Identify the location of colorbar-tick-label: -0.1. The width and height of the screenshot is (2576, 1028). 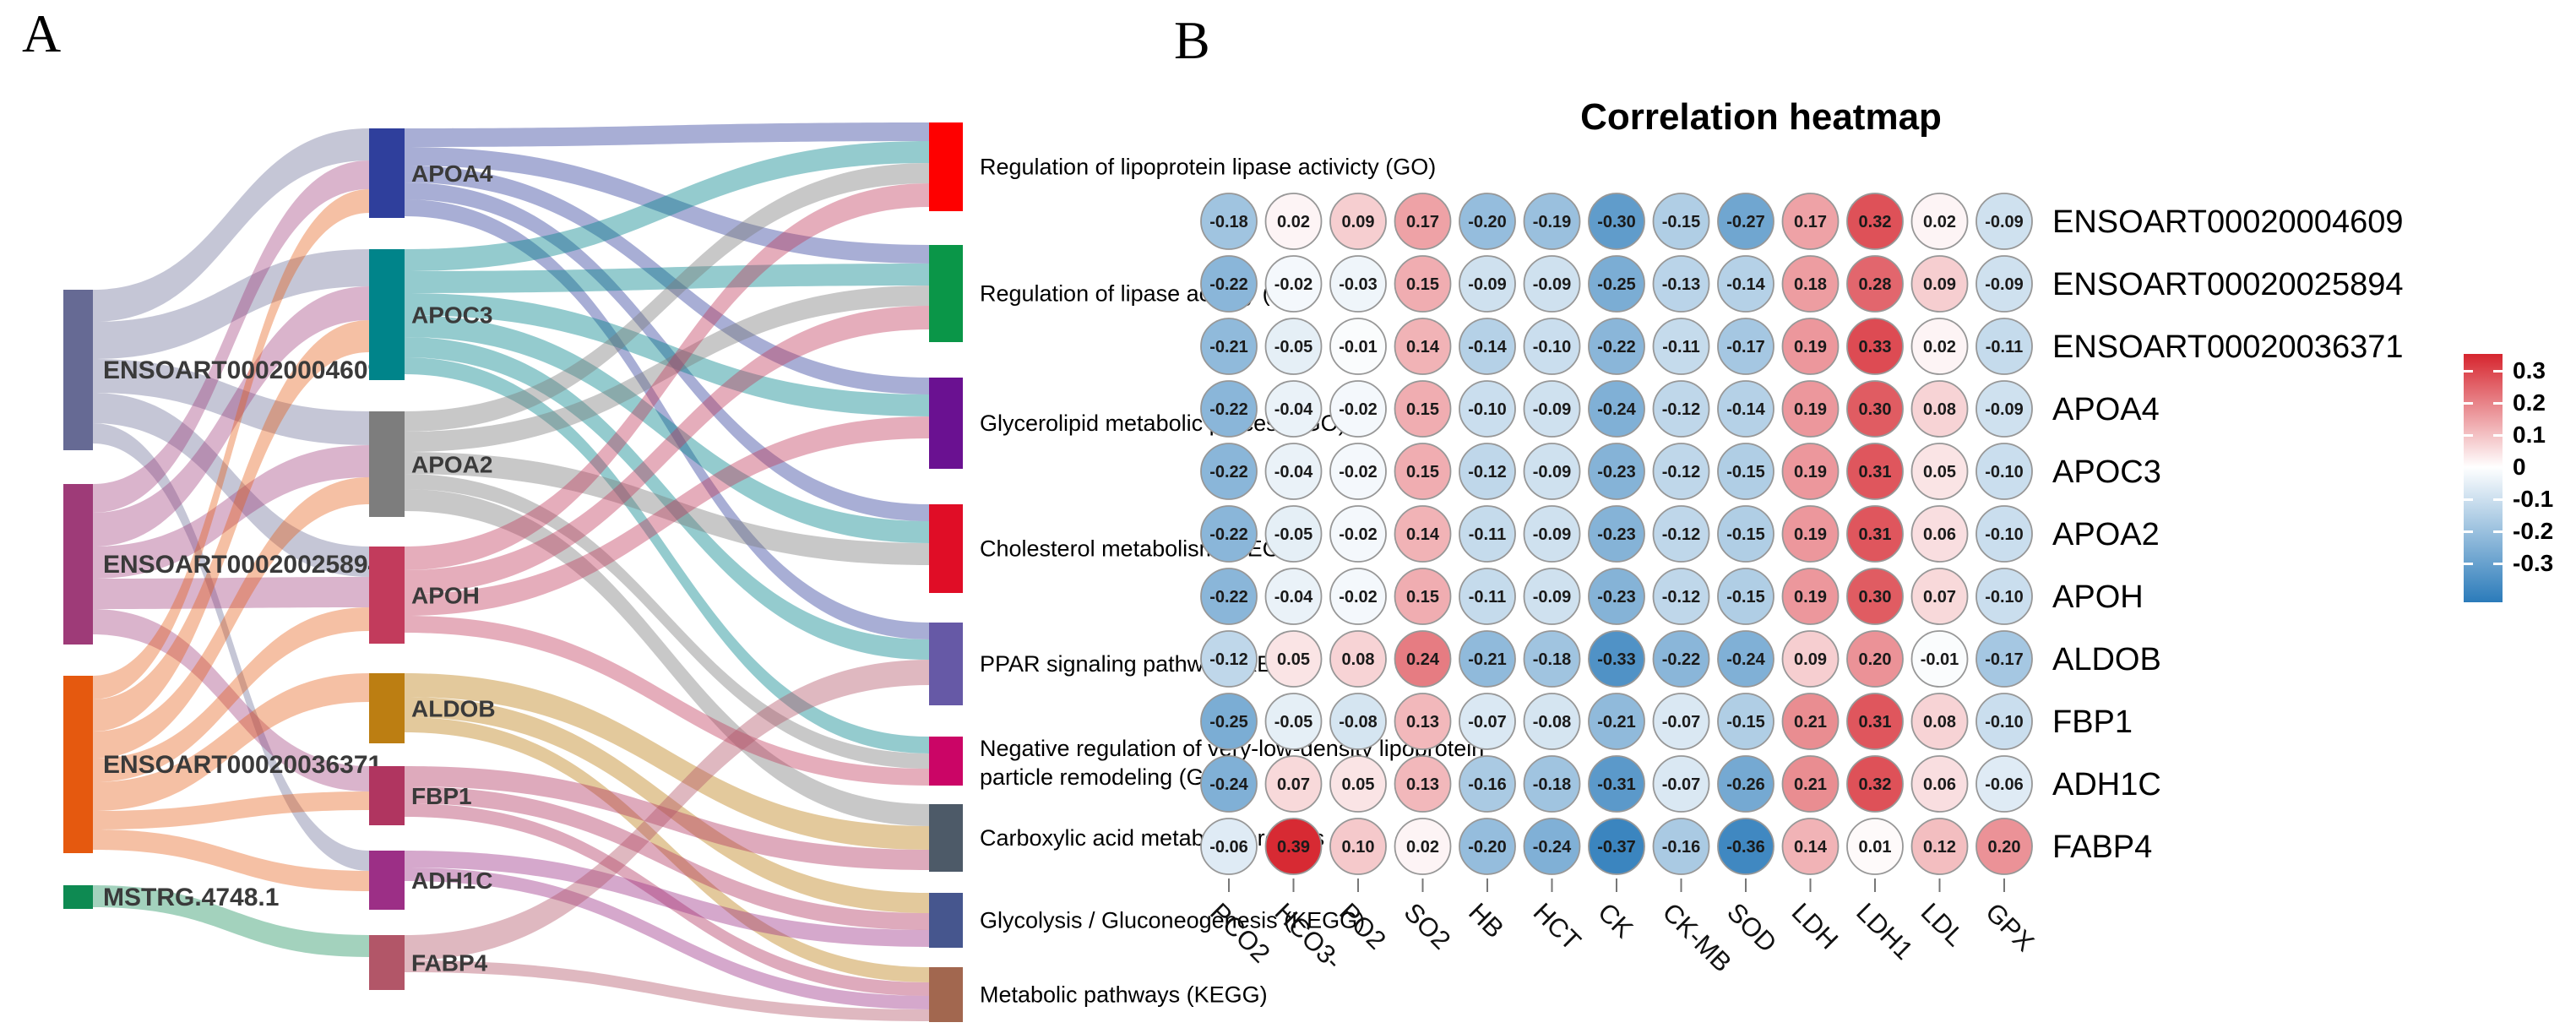
(2533, 499).